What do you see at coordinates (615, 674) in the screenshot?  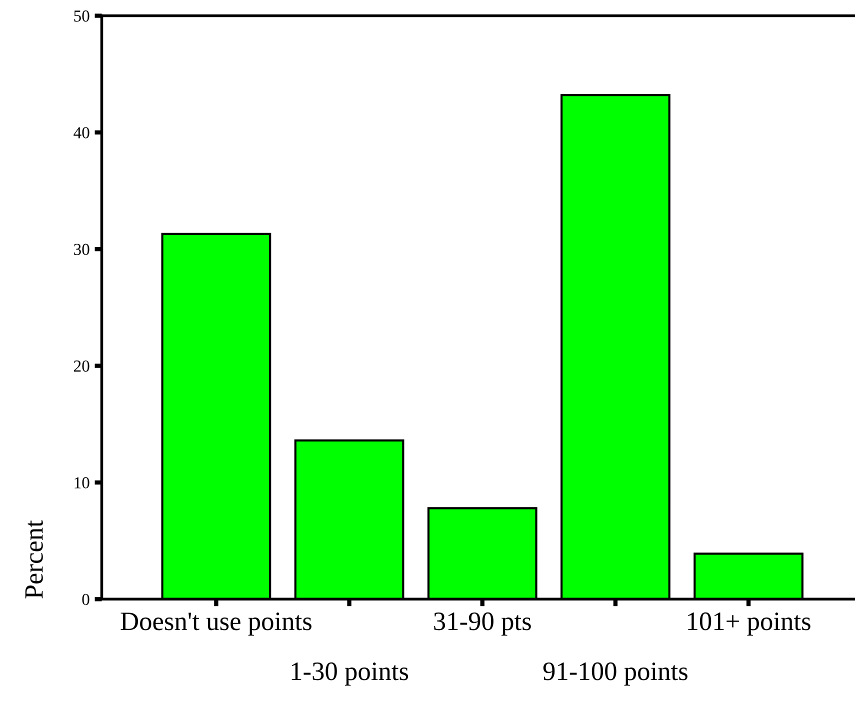 I see `x-tick-label: 91-100 points` at bounding box center [615, 674].